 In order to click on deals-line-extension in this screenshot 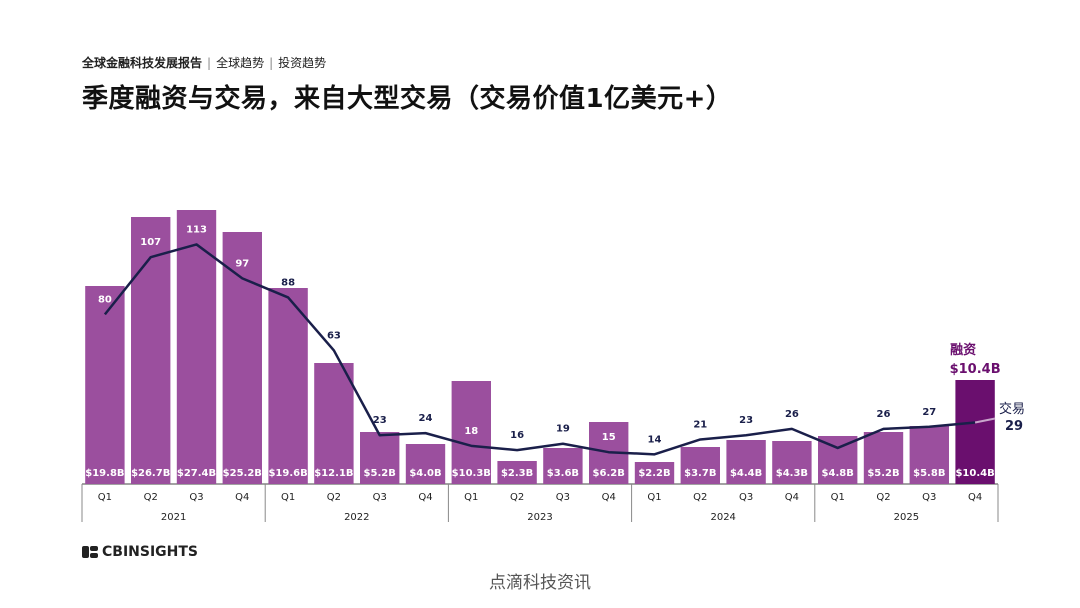, I will do `click(985, 420)`.